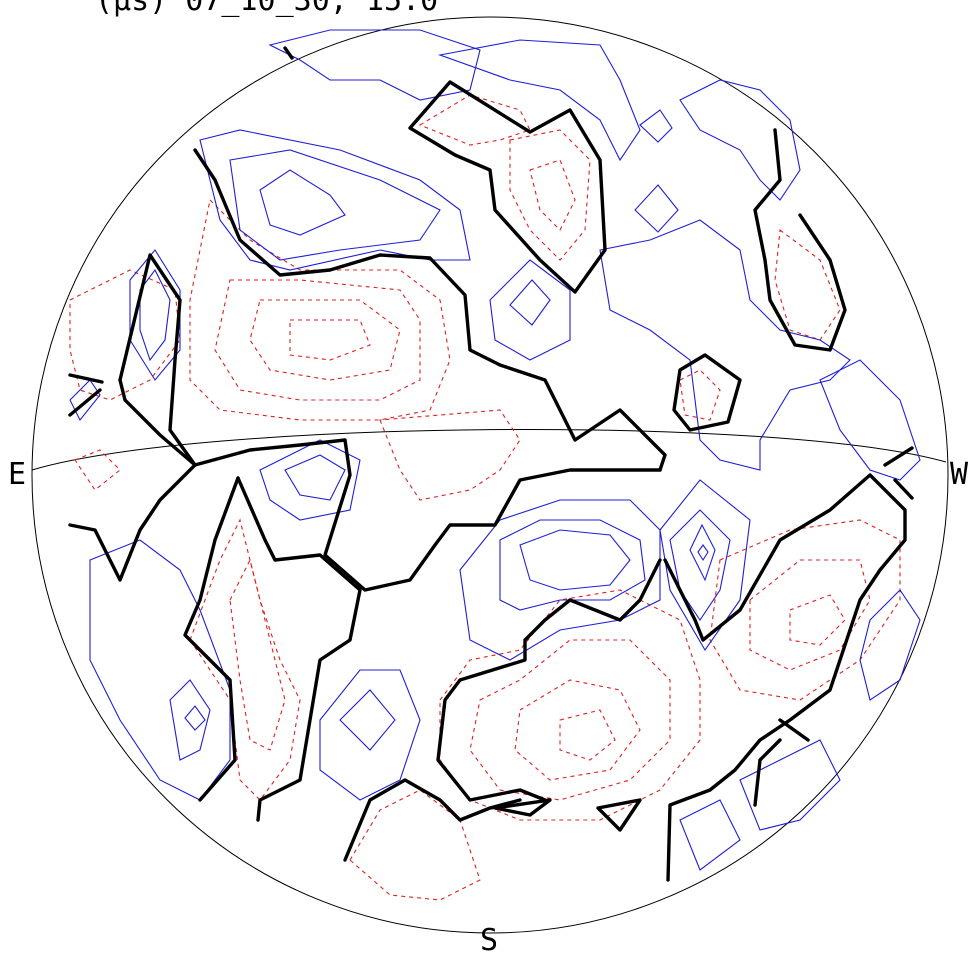  I want to click on south-label: S, so click(489, 940).